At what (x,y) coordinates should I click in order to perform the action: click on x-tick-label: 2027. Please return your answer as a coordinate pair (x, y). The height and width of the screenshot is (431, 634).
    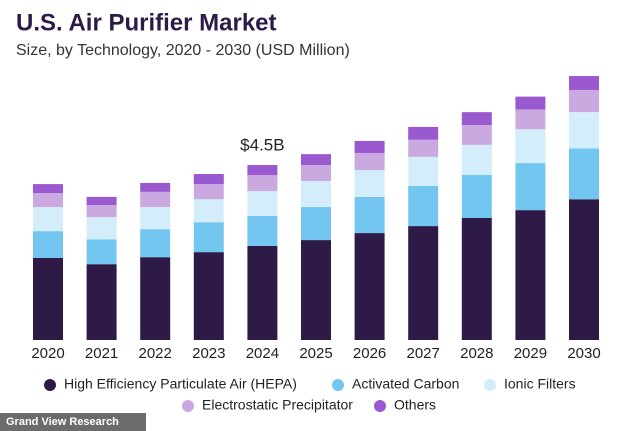
    Looking at the image, I should click on (423, 353).